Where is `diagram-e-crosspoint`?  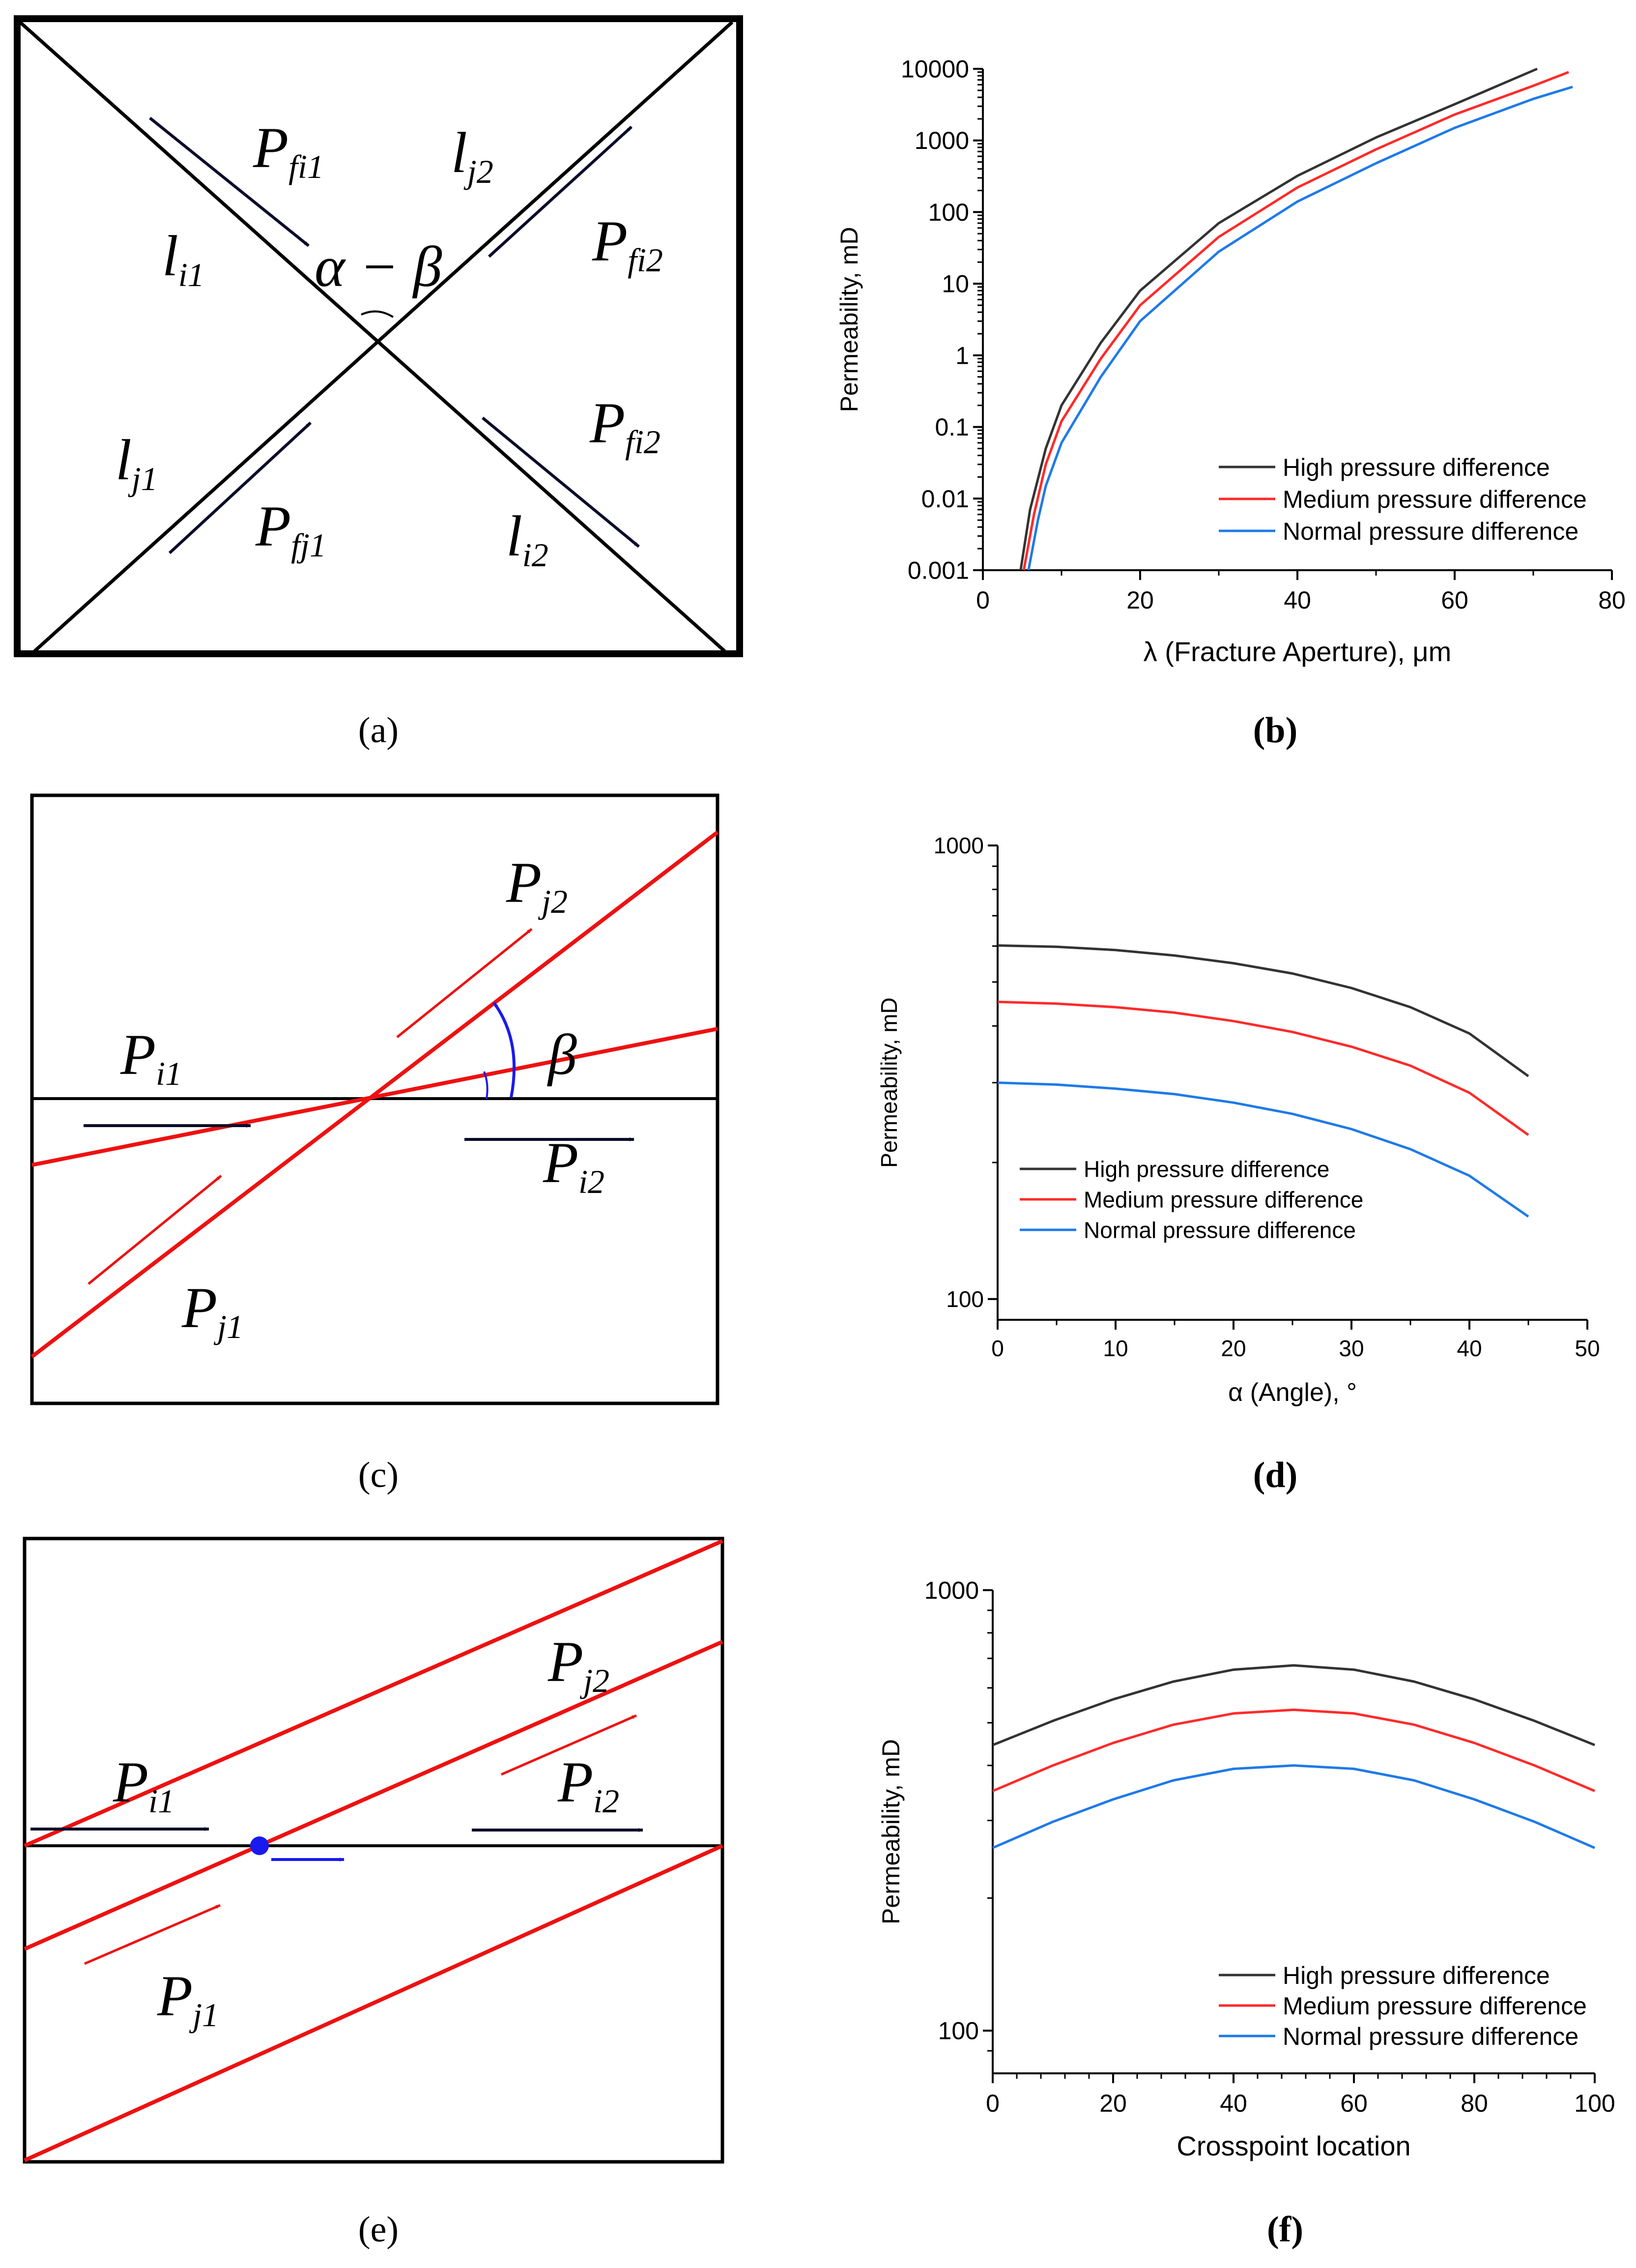 diagram-e-crosspoint is located at coordinates (259, 1845).